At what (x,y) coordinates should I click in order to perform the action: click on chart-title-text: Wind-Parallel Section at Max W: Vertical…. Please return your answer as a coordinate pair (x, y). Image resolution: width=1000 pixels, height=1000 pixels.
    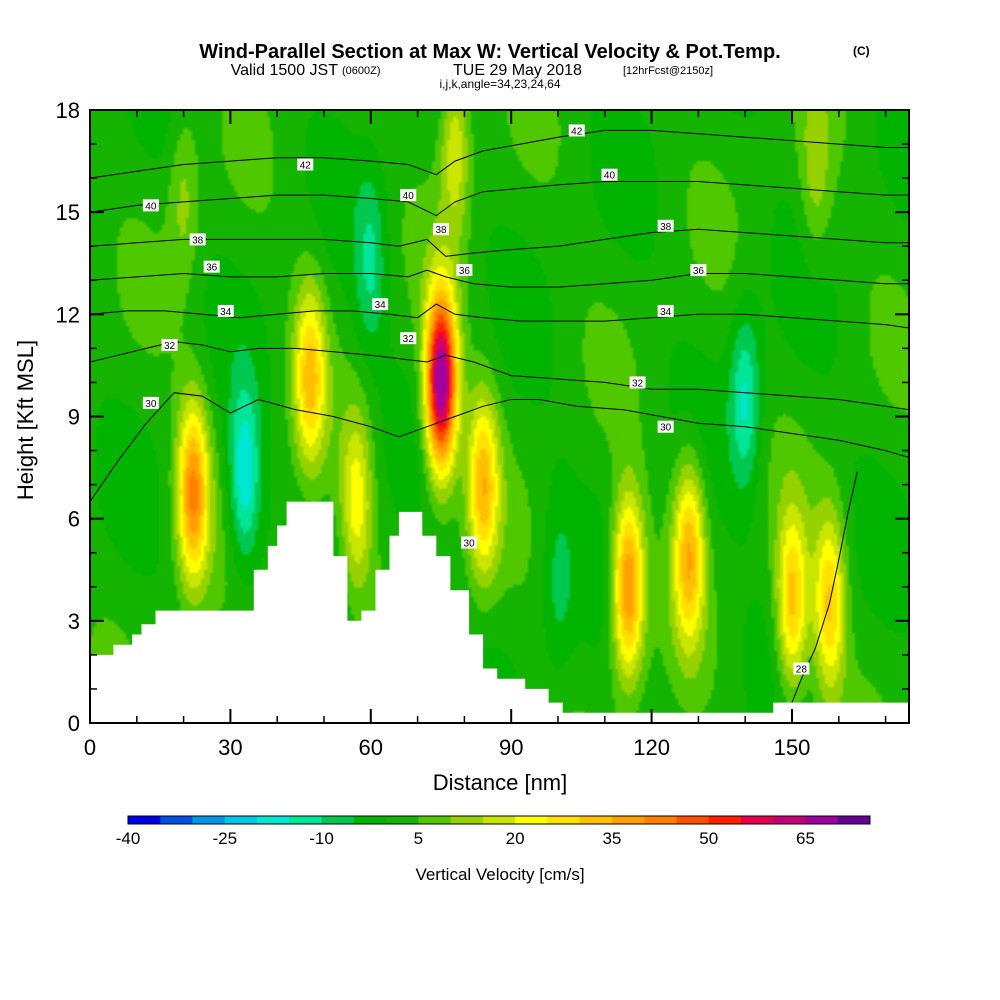
    Looking at the image, I should click on (489, 52).